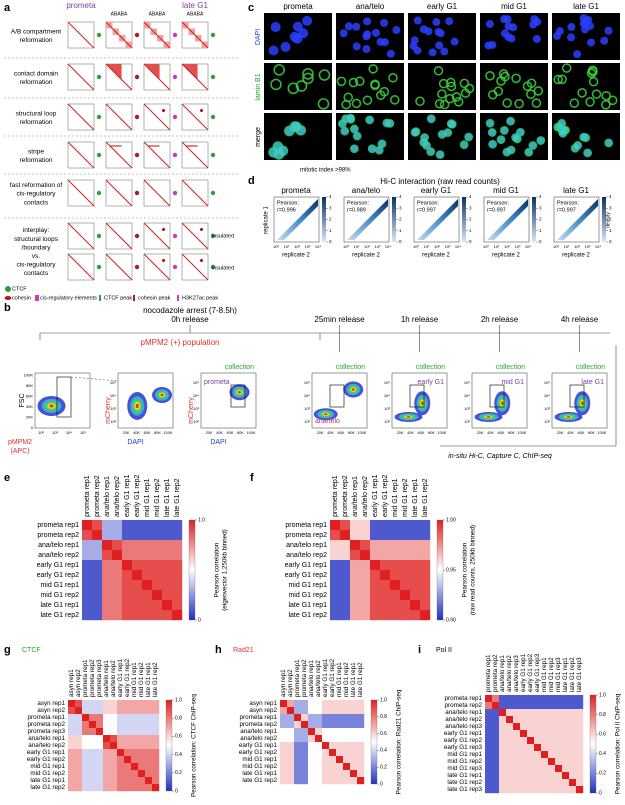 The image size is (625, 805). Describe the element at coordinates (117, 496) in the screenshot. I see `column-label: ana/telo rep2` at that location.